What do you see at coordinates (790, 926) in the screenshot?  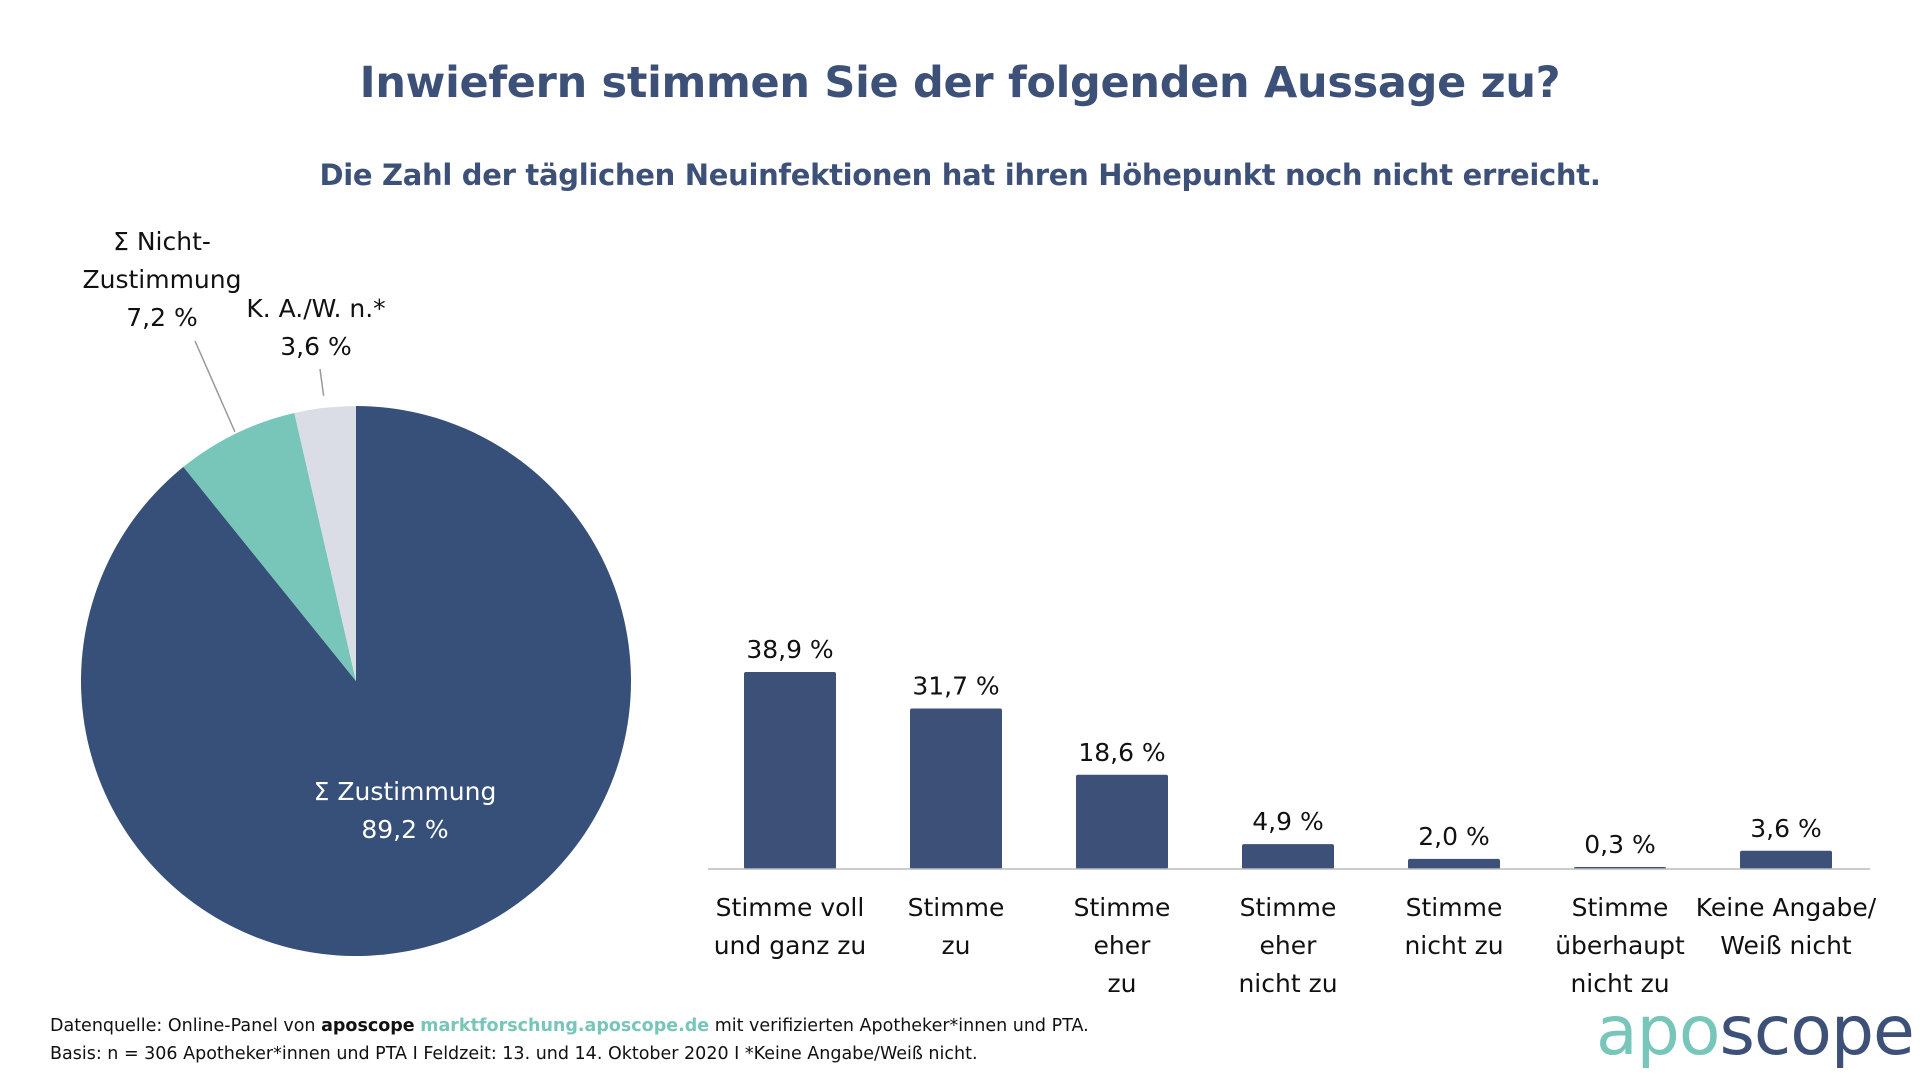 I see `bar-category-label-1: Stimme voll und ganz zu` at bounding box center [790, 926].